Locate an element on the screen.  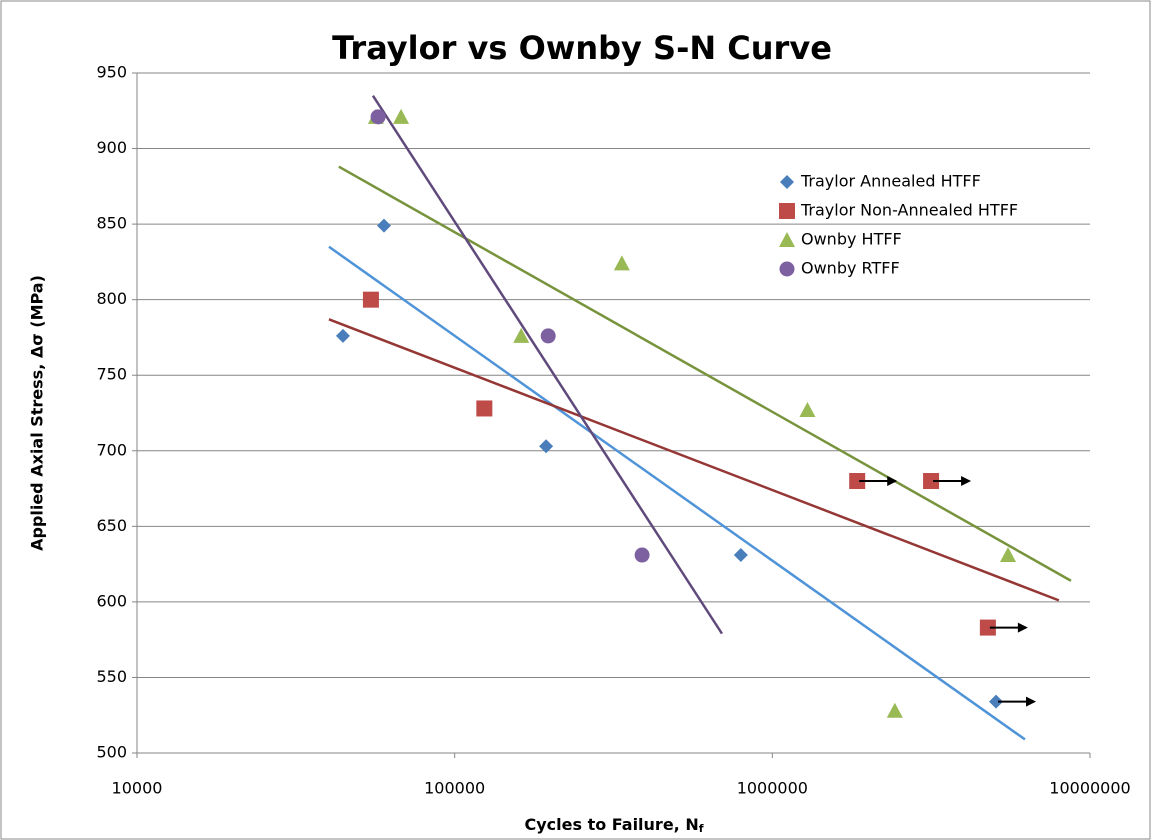
y-tick-label: 550 is located at coordinates (111, 676).